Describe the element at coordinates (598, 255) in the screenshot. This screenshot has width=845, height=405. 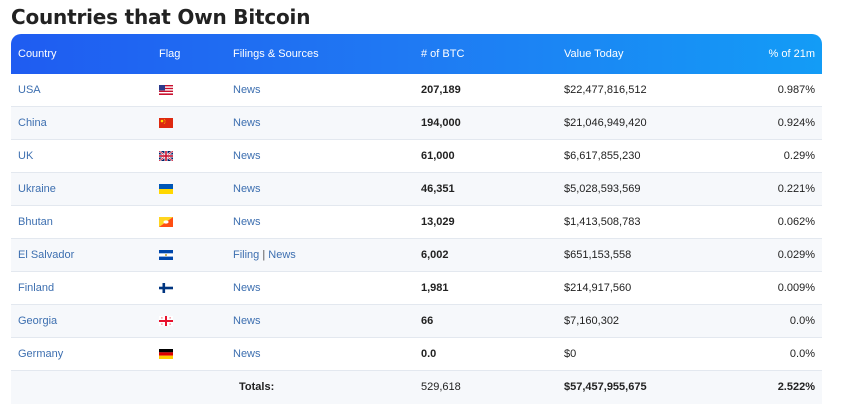
I see `value-today: $651,153,558` at that location.